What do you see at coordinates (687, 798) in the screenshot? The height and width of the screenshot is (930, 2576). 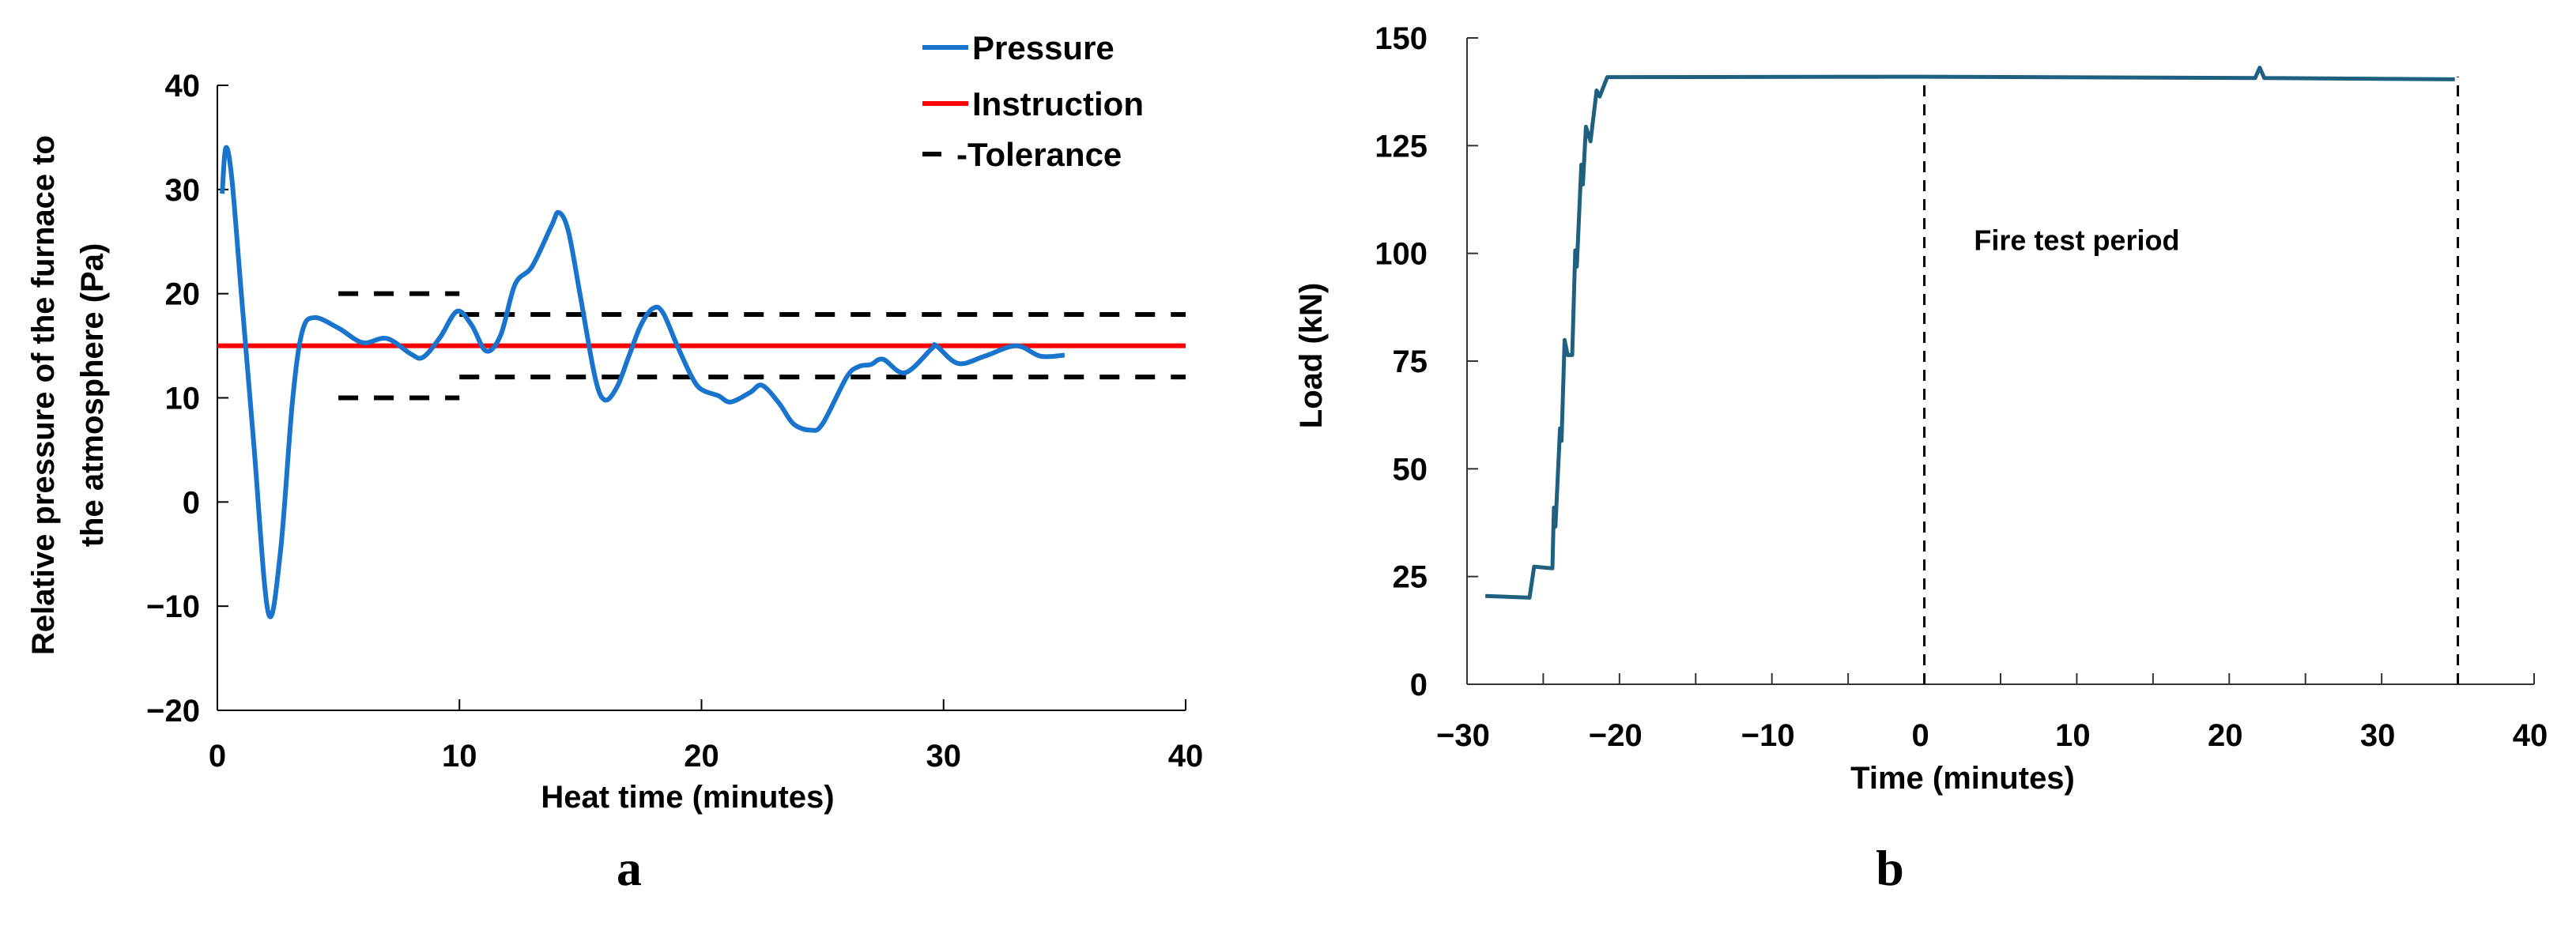 I see `x-axis-title-a: Heat time (minutes)` at bounding box center [687, 798].